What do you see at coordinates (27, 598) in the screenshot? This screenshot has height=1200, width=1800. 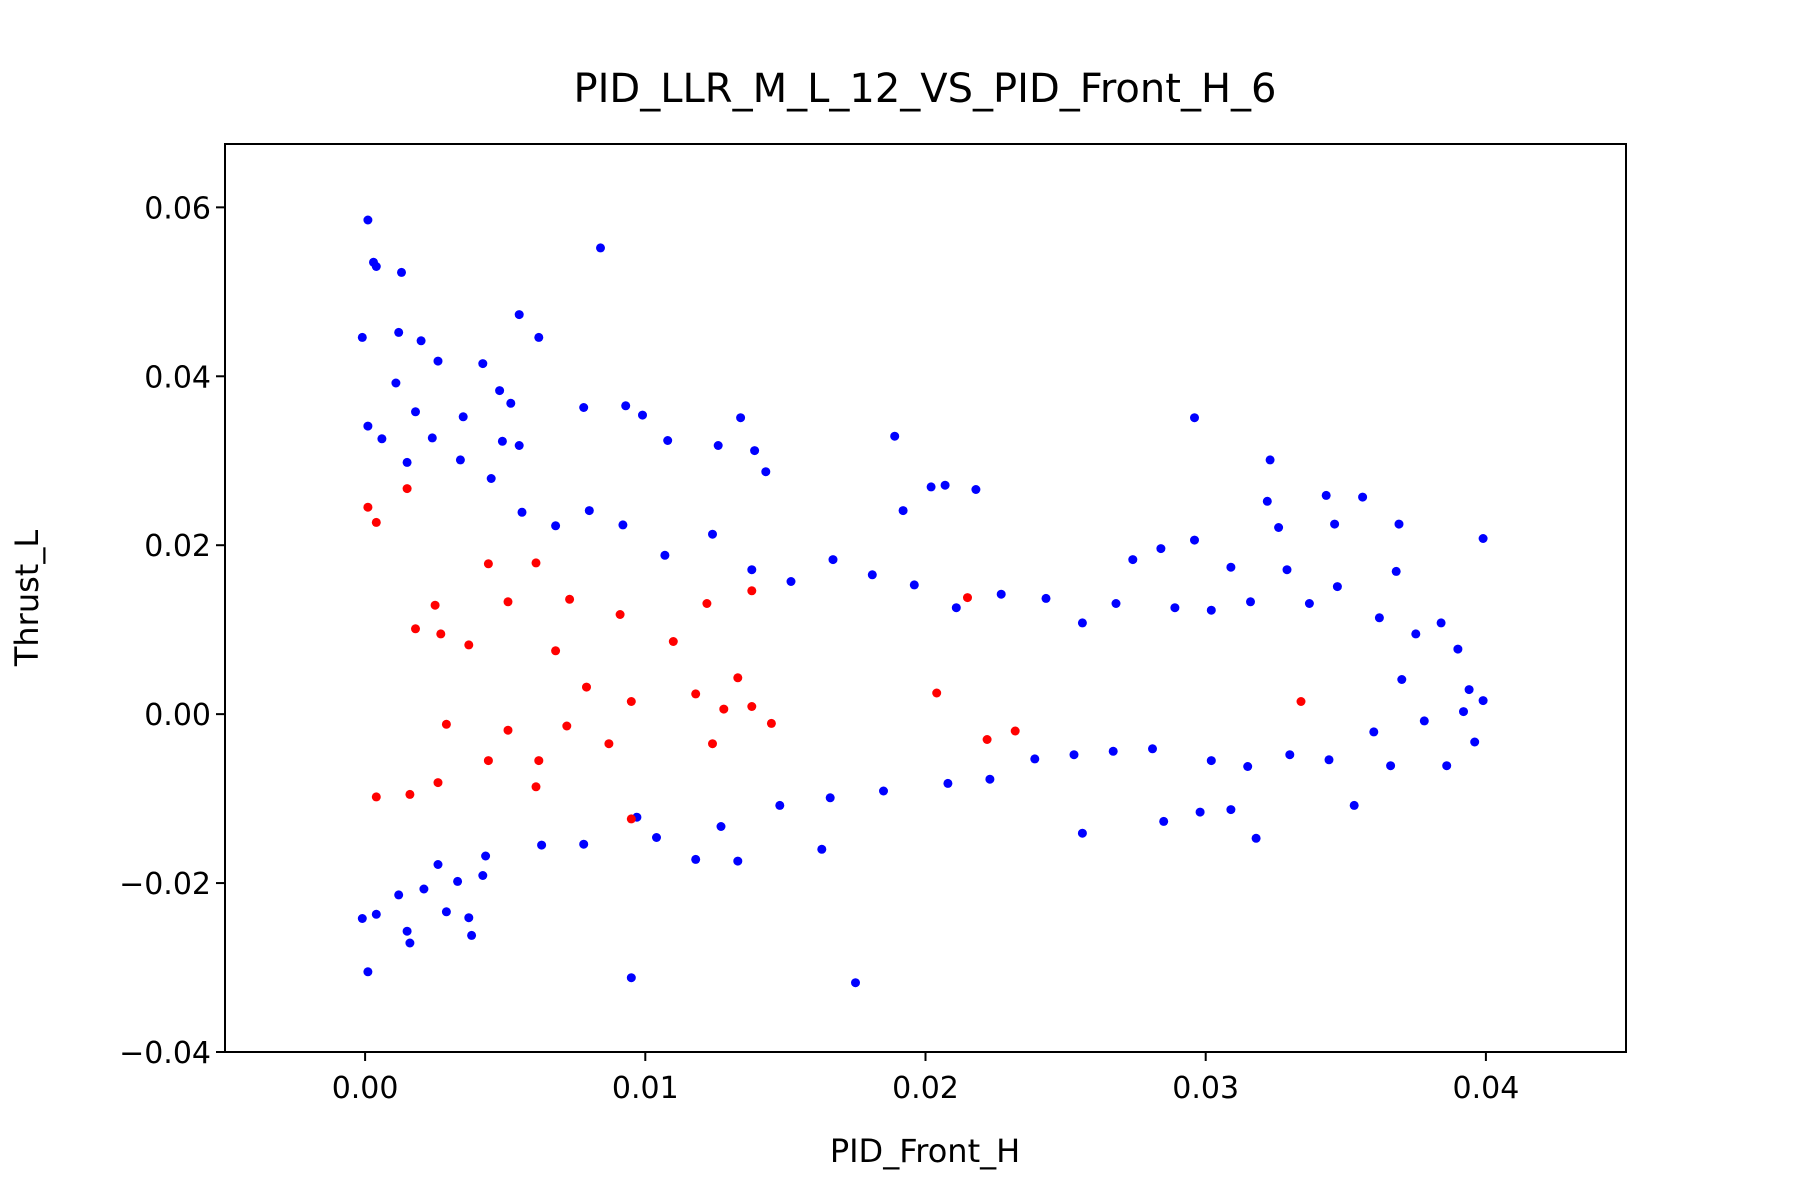 I see `y-axis-title: Thrust_L` at bounding box center [27, 598].